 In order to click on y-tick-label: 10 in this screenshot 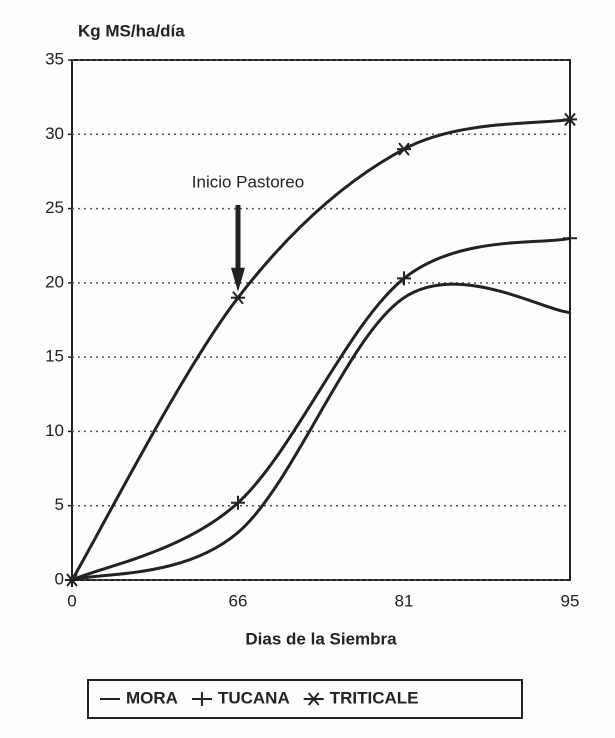, I will do `click(54, 430)`.